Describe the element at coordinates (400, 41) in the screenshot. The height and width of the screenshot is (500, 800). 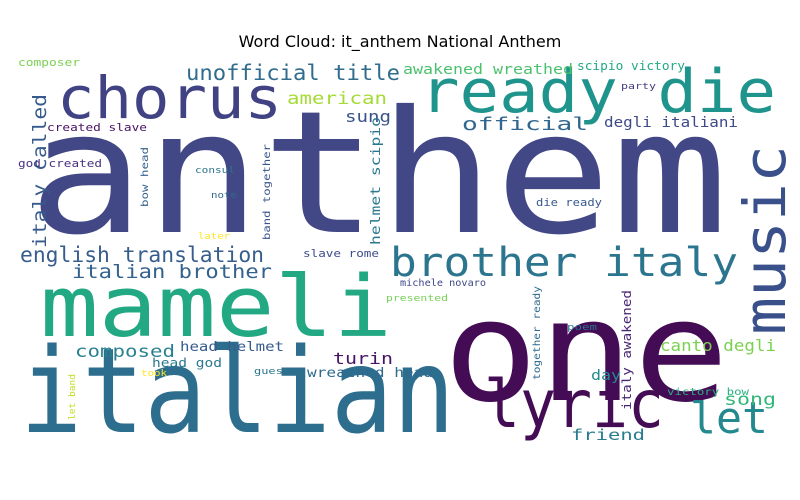
I see `chart-title: Word Cloud: it_anthem National Anthem` at that location.